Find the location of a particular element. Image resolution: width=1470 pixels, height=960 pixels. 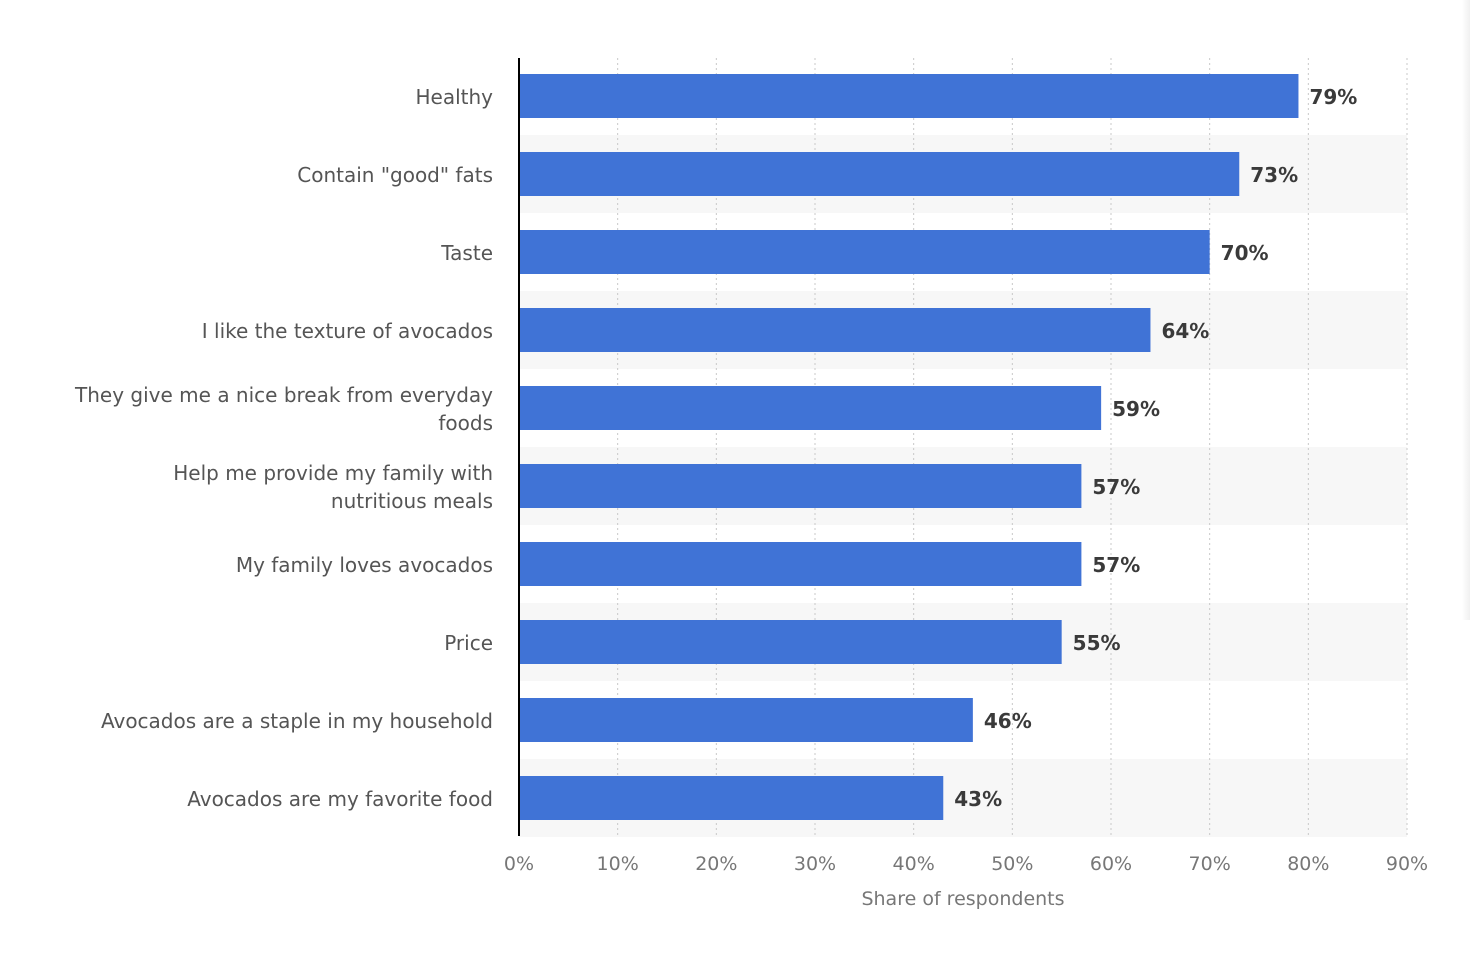

category-label-line: Healthy is located at coordinates (454, 97).